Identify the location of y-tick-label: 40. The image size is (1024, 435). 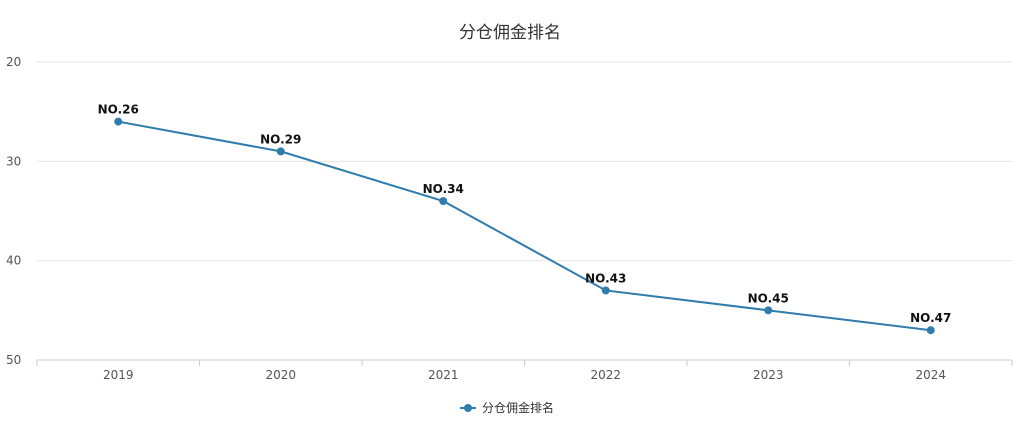
(13, 261).